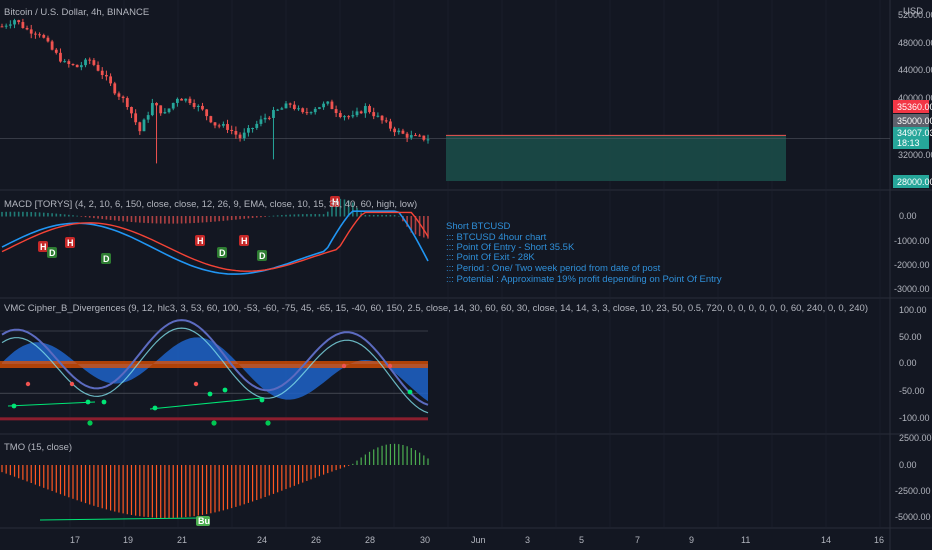 This screenshot has height=550, width=932. Describe the element at coordinates (914, 107) in the screenshot. I see `entry-price-badge: 35360.00` at that location.